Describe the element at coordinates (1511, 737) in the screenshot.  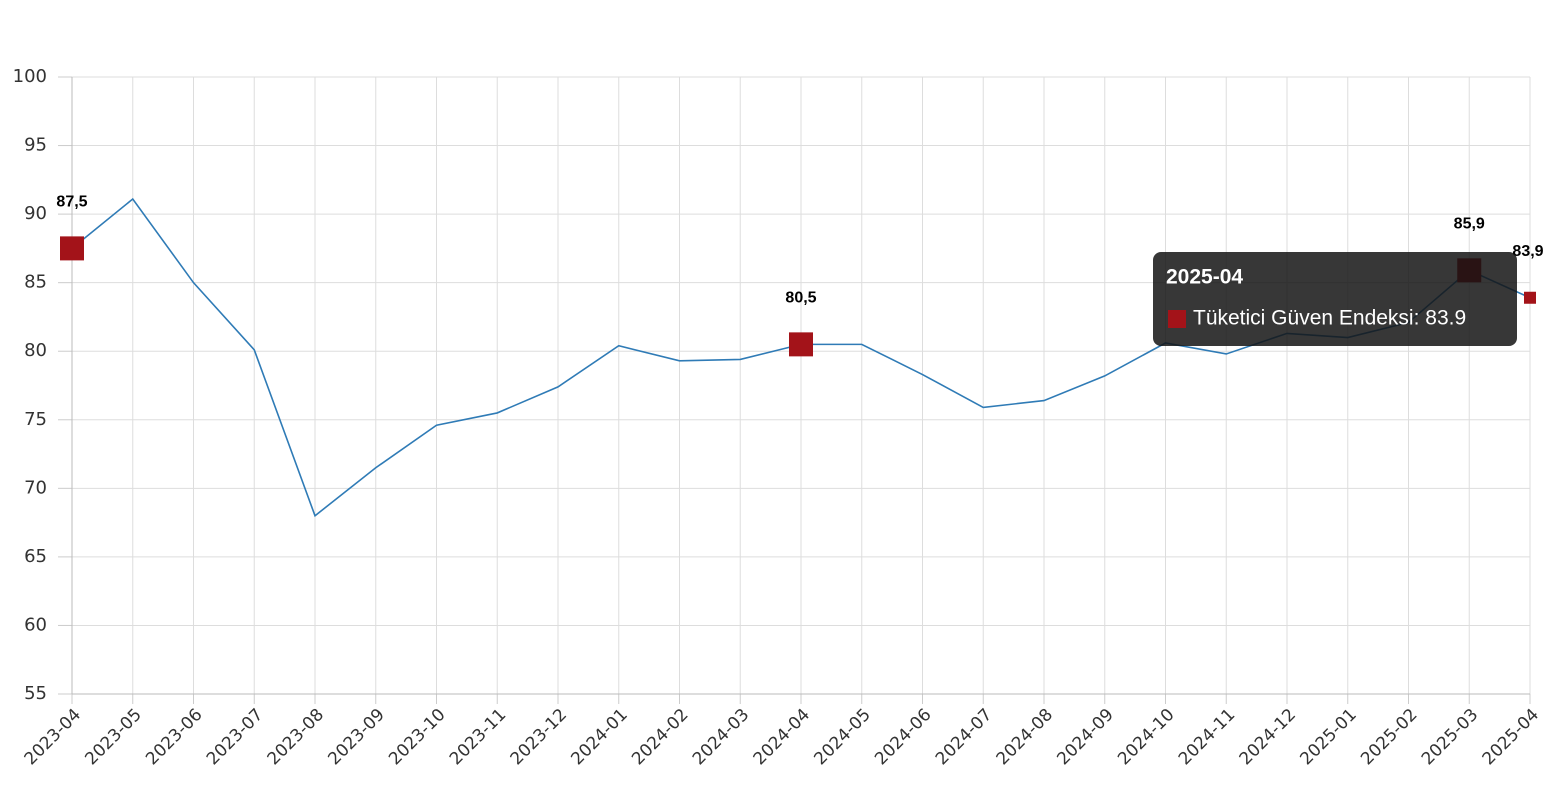
I see `x-tick-label: 2025-04` at that location.